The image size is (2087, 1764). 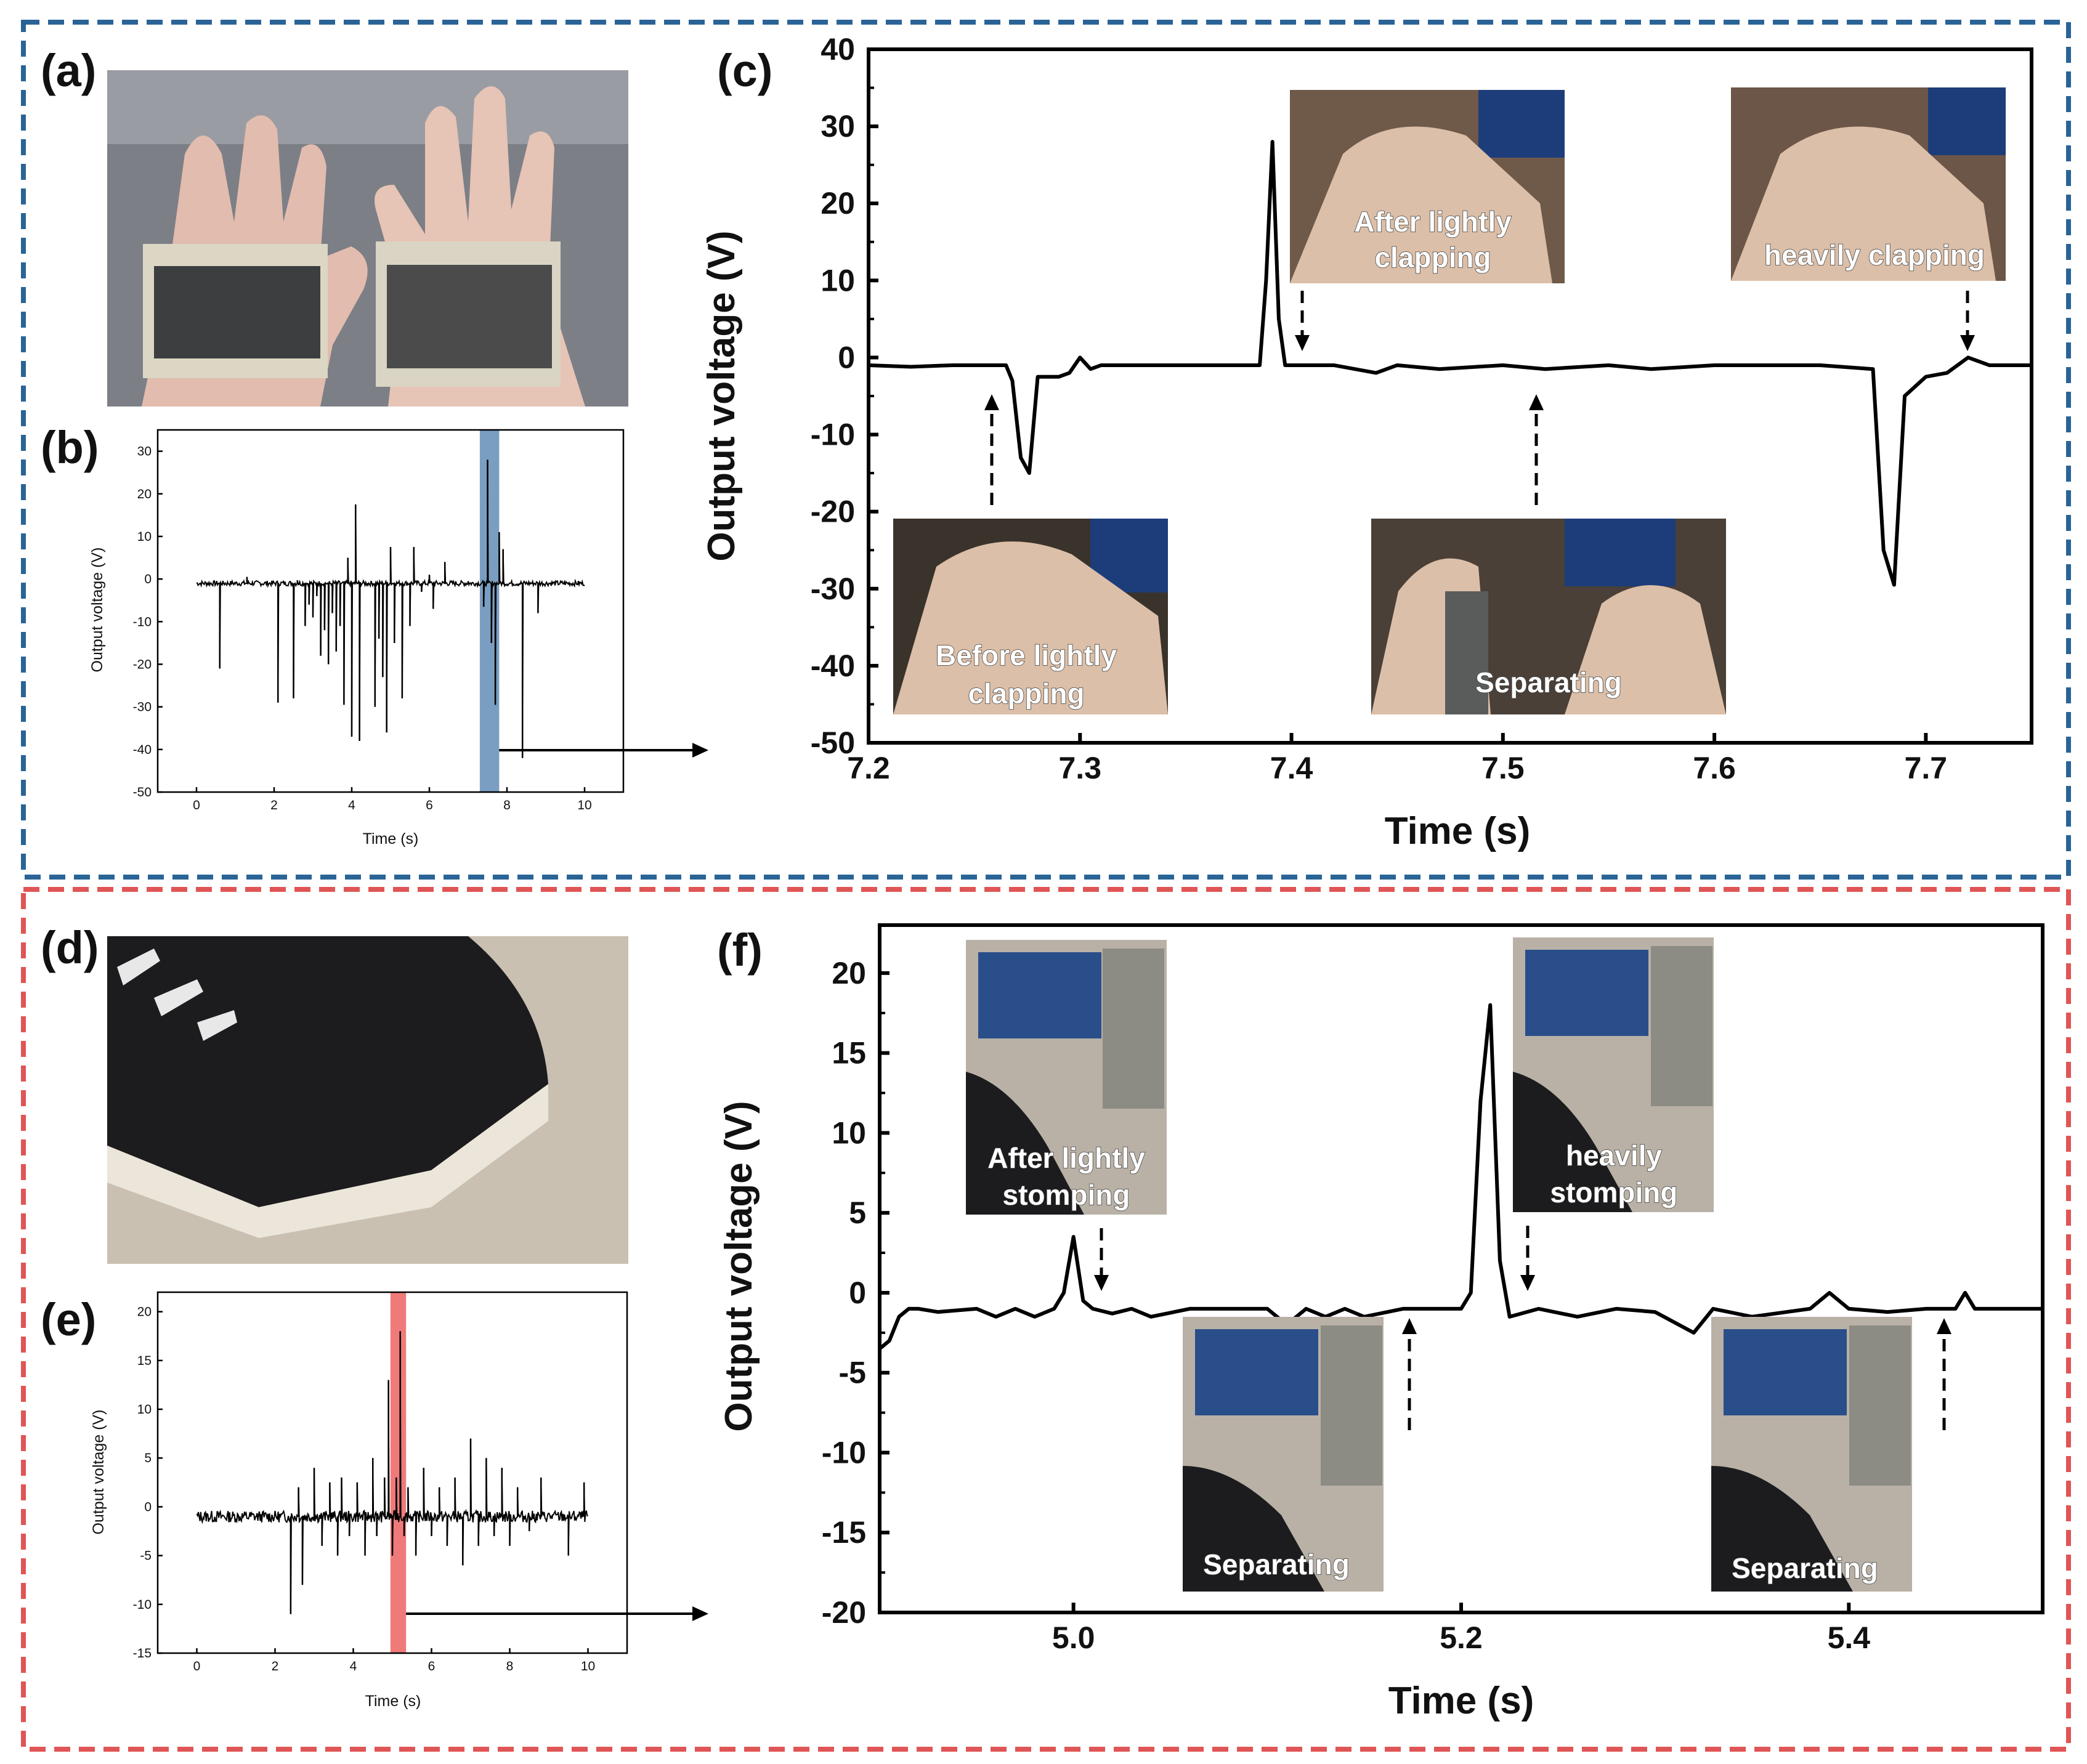 What do you see at coordinates (1026, 694) in the screenshot?
I see `caption-before-lightly-clapping-2: clapping` at bounding box center [1026, 694].